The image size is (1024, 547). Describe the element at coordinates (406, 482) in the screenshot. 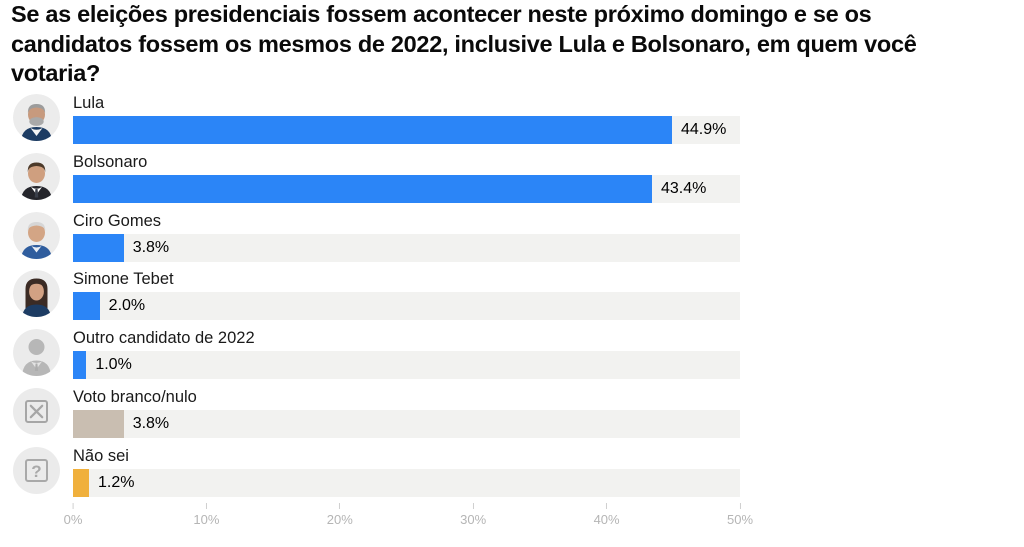

I see `bar-track: 1.2%` at that location.